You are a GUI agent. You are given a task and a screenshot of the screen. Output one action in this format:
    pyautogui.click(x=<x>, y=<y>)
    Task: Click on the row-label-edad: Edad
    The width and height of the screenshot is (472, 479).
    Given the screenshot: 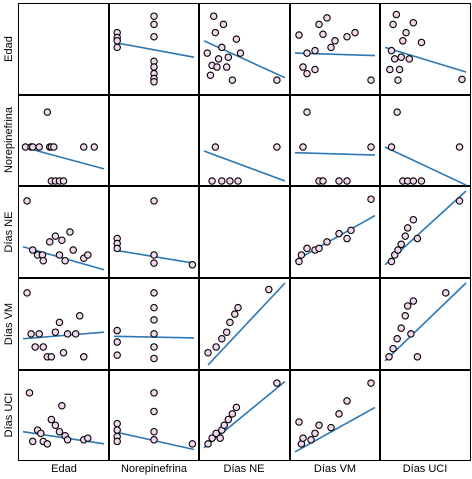 What is the action you would take?
    pyautogui.click(x=9, y=49)
    